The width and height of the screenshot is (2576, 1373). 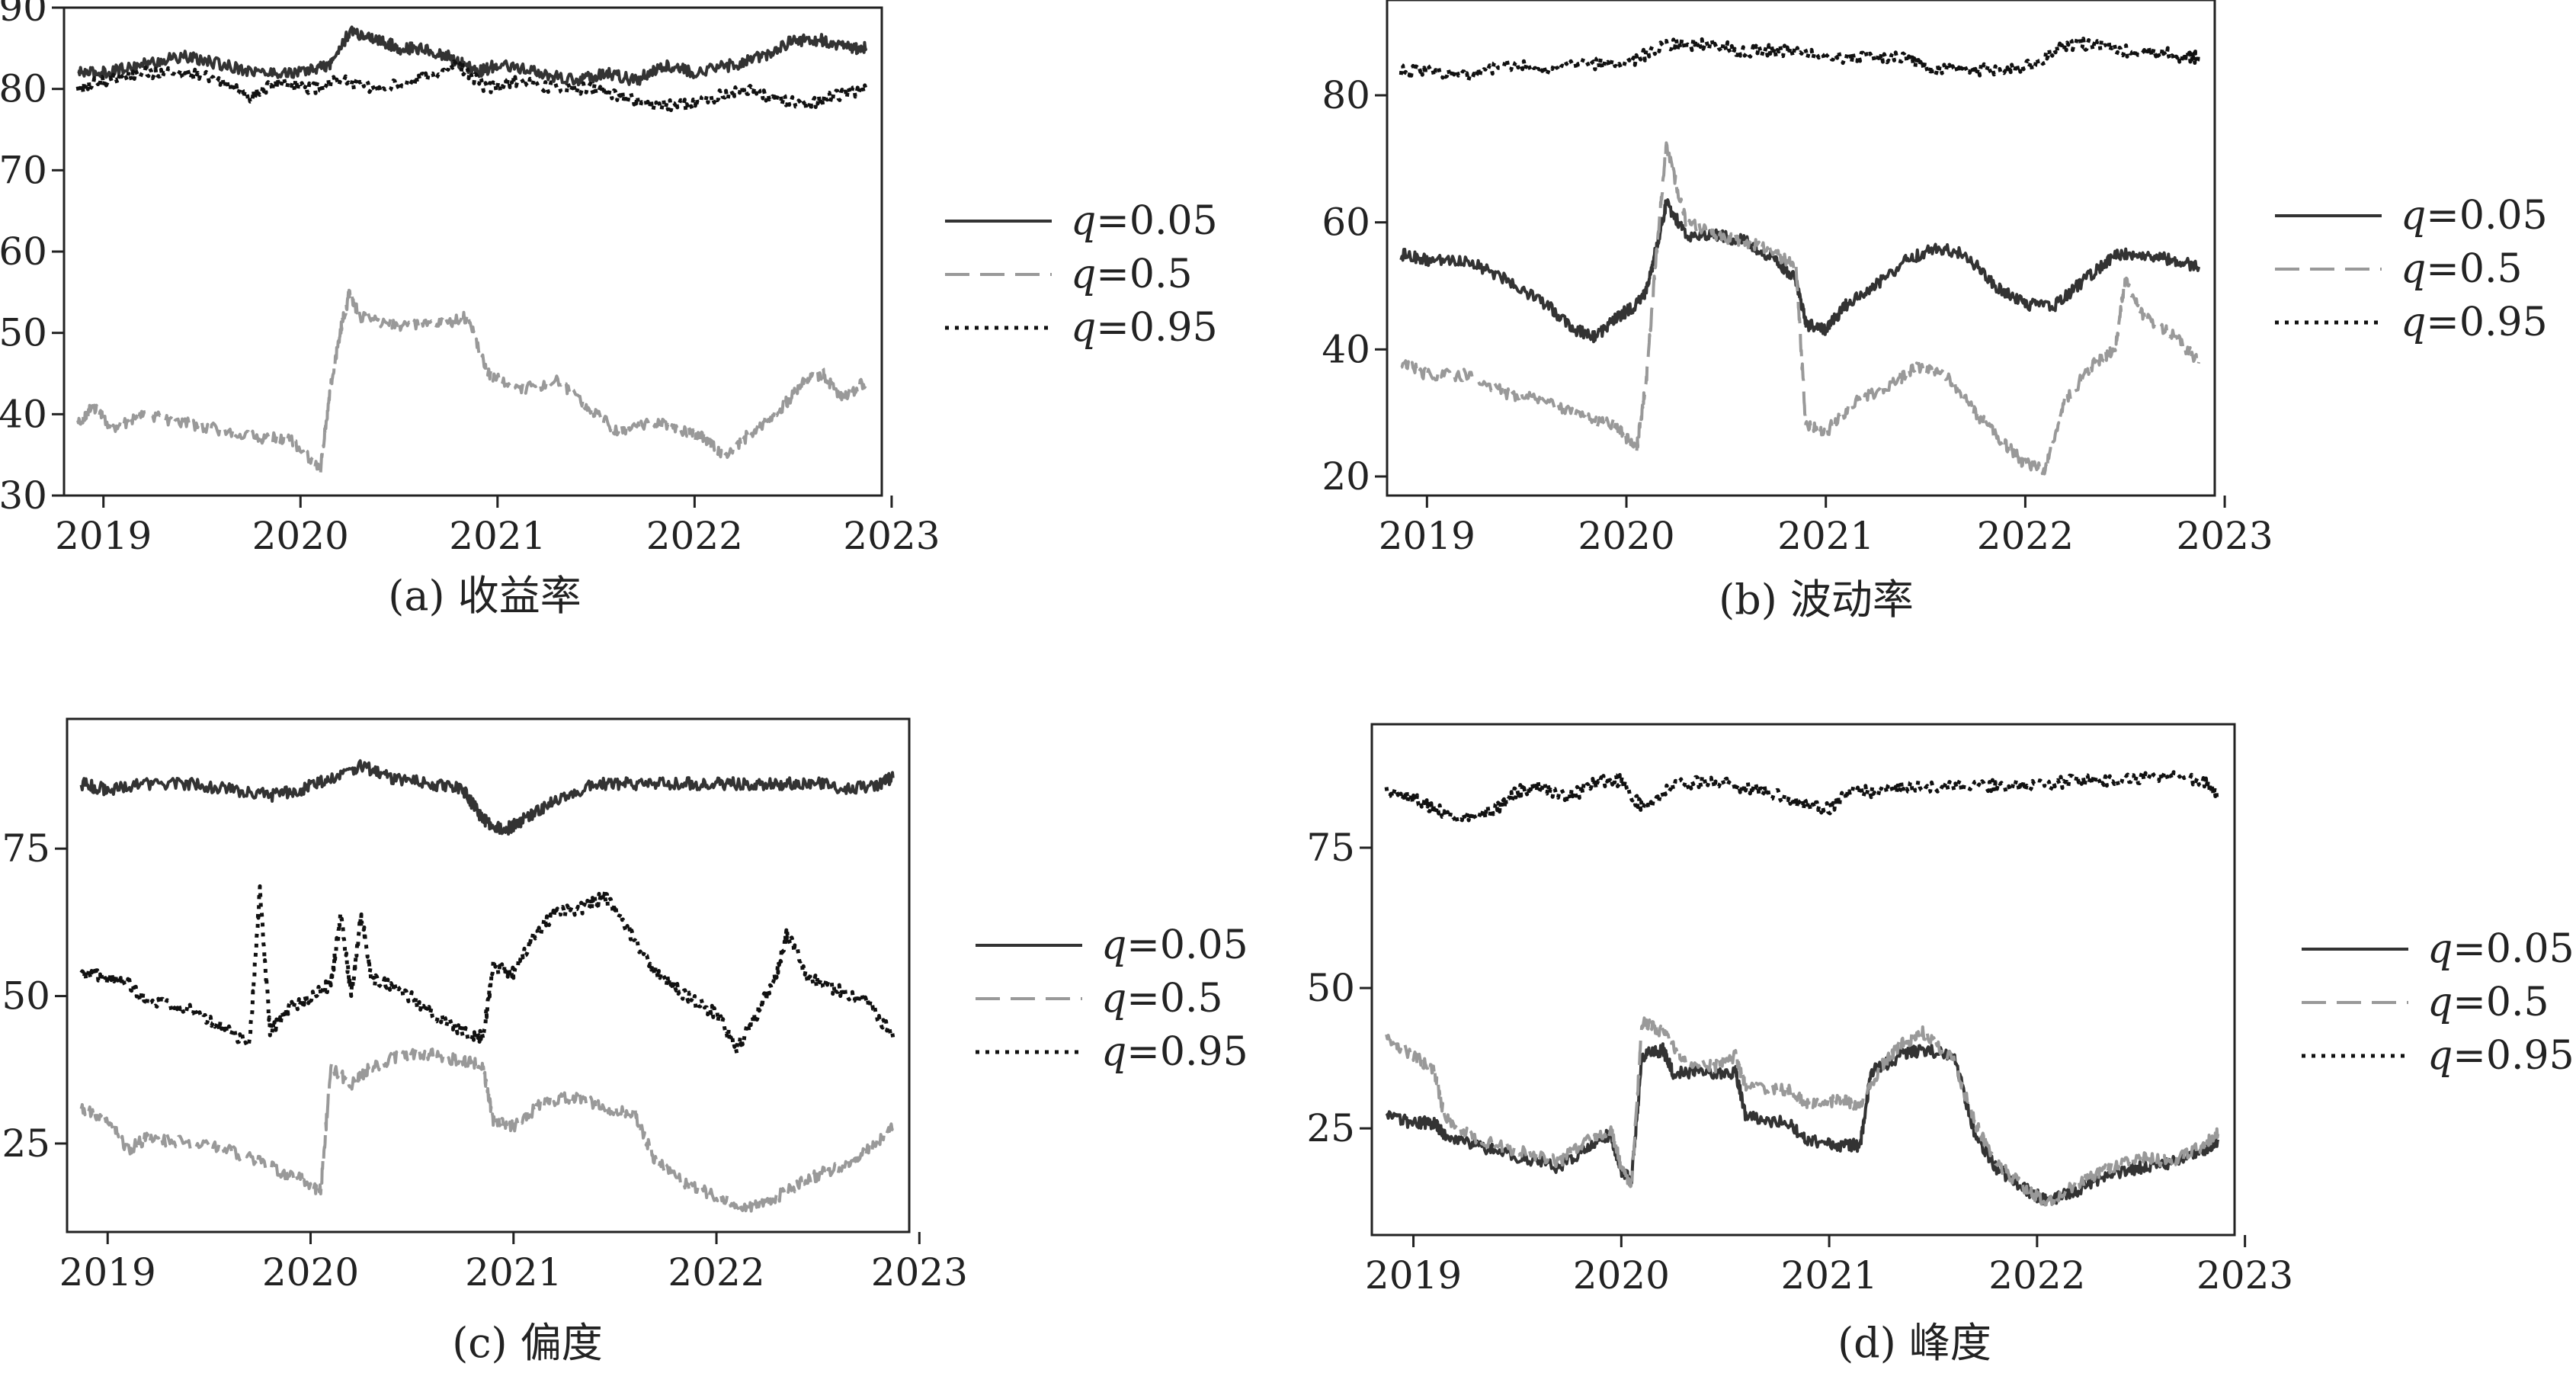 What do you see at coordinates (1802, 988) in the screenshot?
I see `panel-d-series-group` at bounding box center [1802, 988].